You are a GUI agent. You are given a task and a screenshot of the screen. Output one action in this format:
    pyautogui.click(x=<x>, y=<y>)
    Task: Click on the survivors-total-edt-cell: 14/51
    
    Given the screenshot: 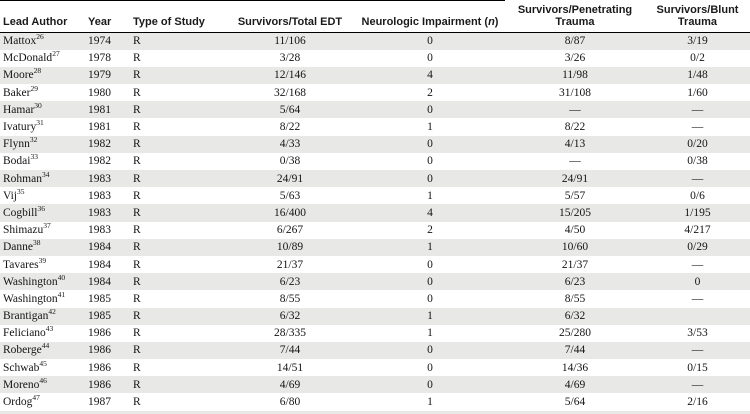 What is the action you would take?
    pyautogui.click(x=290, y=367)
    